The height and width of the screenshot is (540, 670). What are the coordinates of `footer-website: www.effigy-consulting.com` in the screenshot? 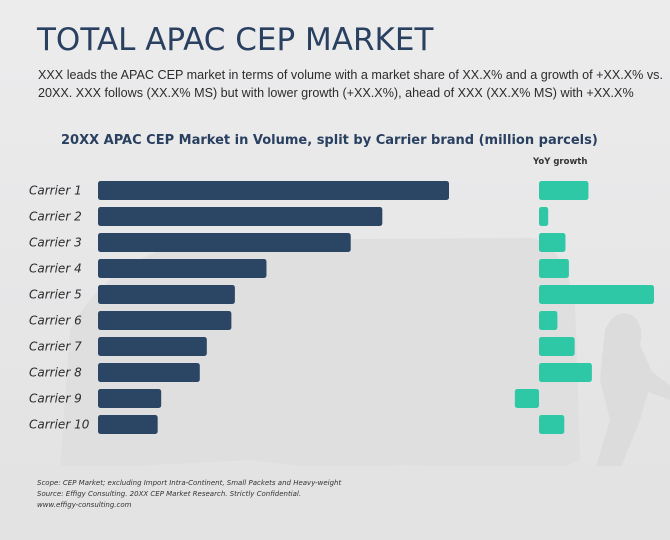 It's located at (84, 505).